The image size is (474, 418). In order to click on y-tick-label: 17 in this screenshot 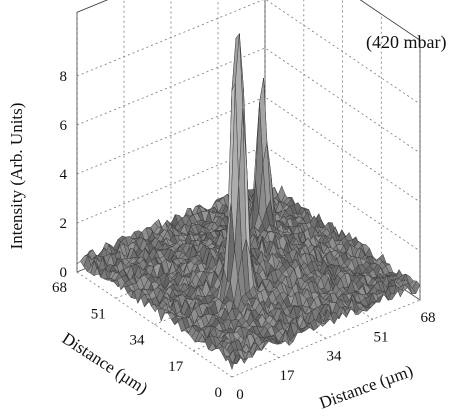, I will do `click(176, 367)`.